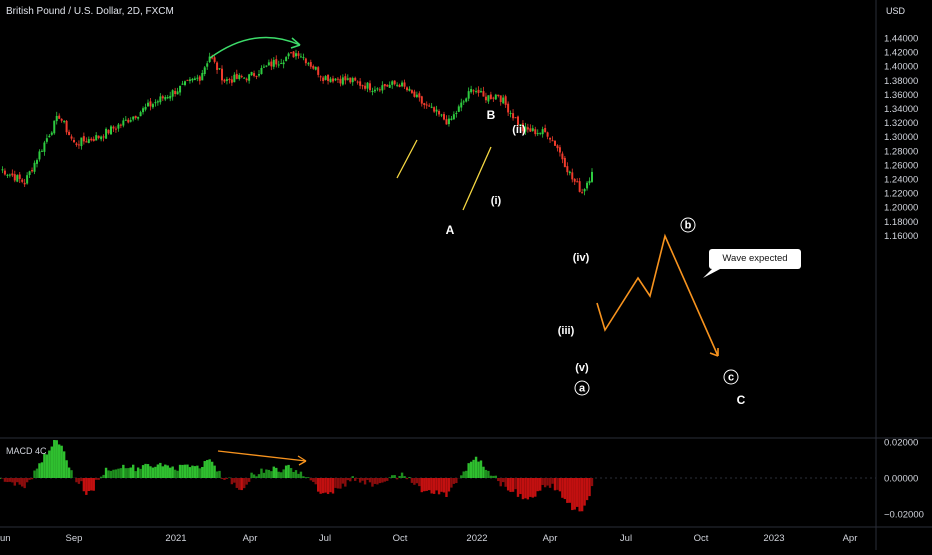  Describe the element at coordinates (496, 201) in the screenshot. I see `wave-label-i: (i)` at that location.